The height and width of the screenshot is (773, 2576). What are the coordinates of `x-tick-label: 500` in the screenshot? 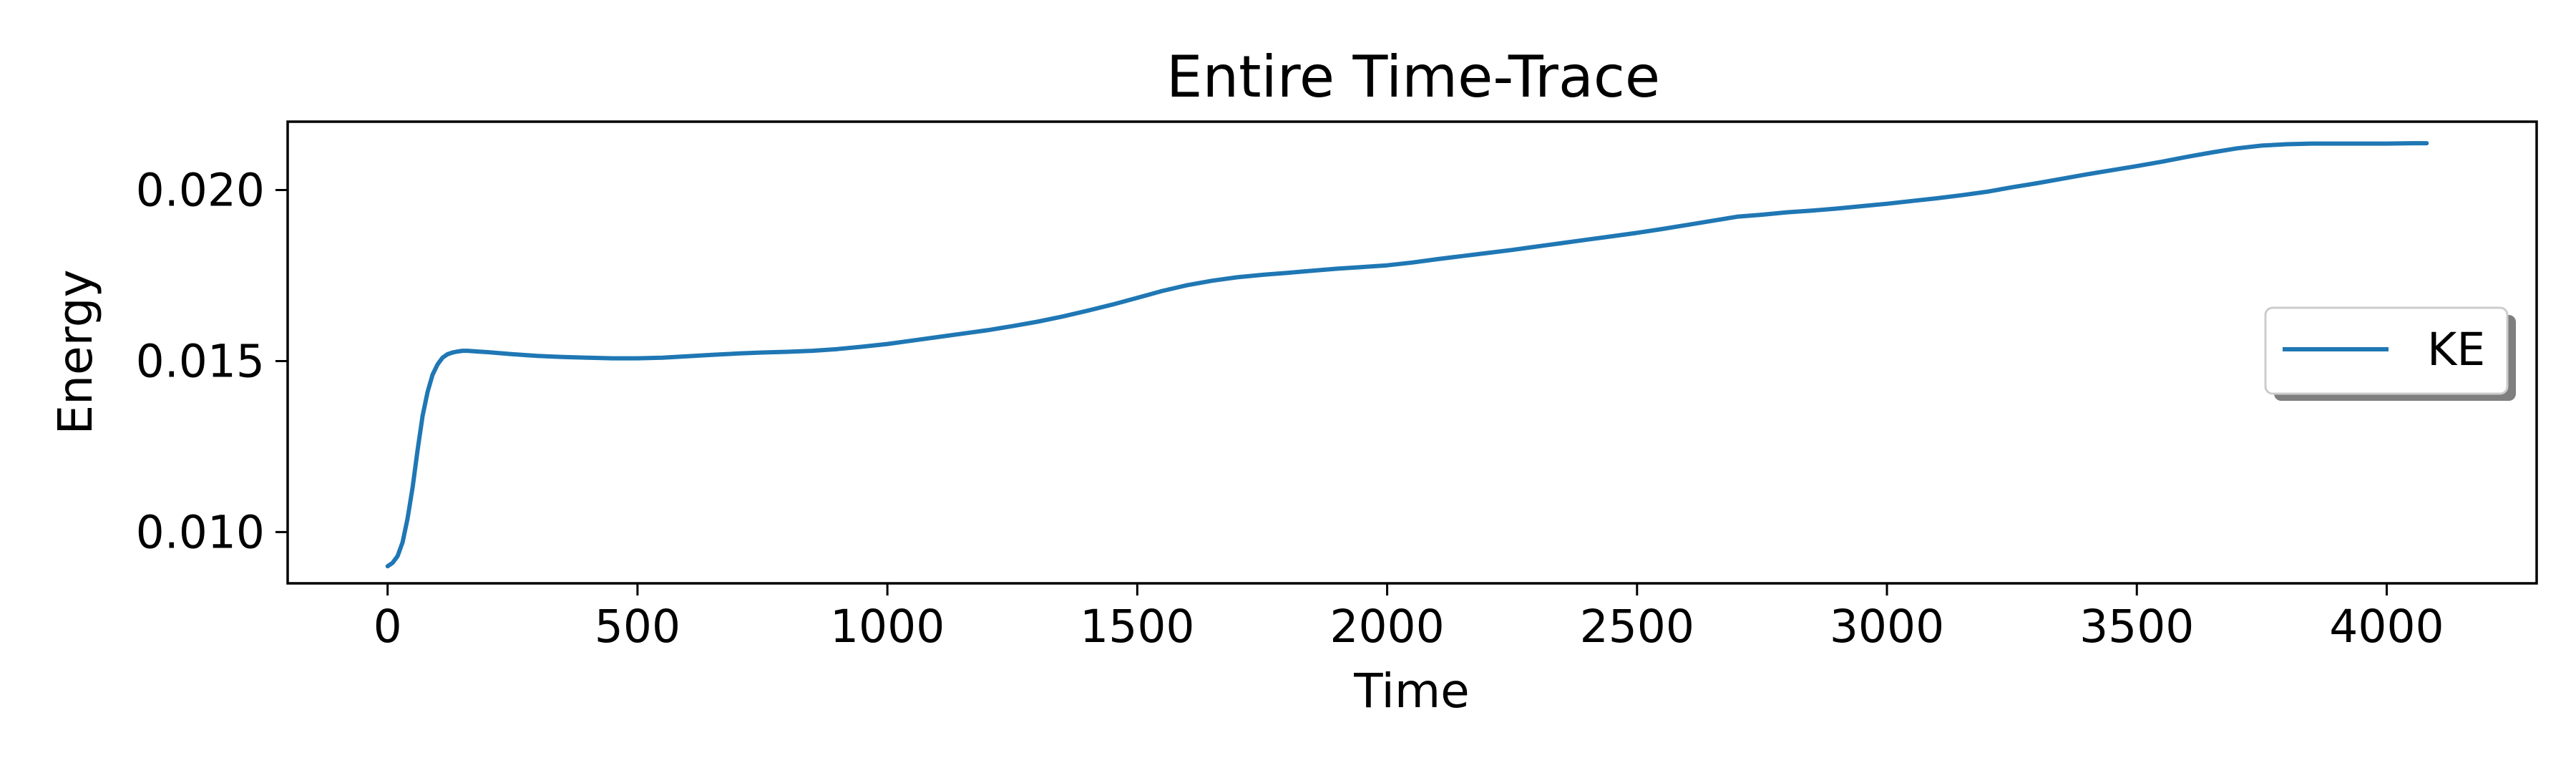 It's located at (637, 627).